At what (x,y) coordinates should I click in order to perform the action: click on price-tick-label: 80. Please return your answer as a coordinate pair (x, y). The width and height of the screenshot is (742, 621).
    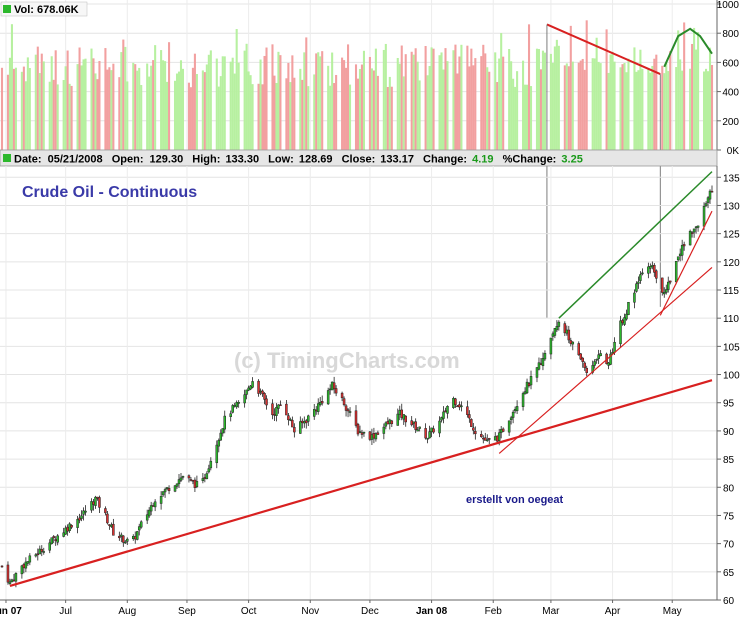
    Looking at the image, I should click on (729, 488).